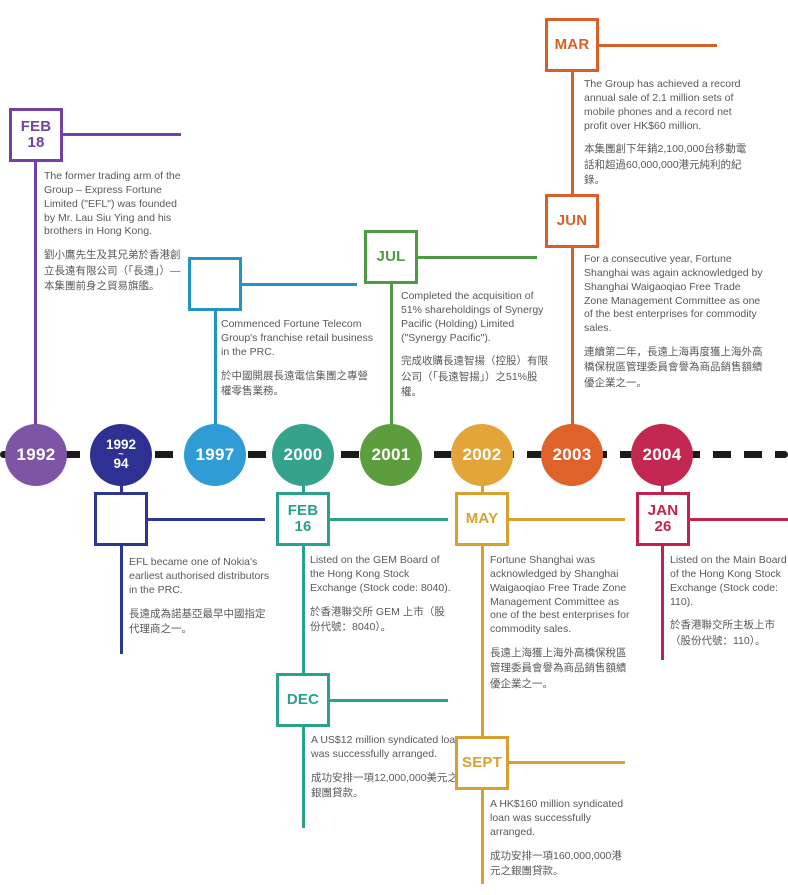 This screenshot has height=895, width=788. Describe the element at coordinates (476, 257) in the screenshot. I see `arm-jul` at that location.